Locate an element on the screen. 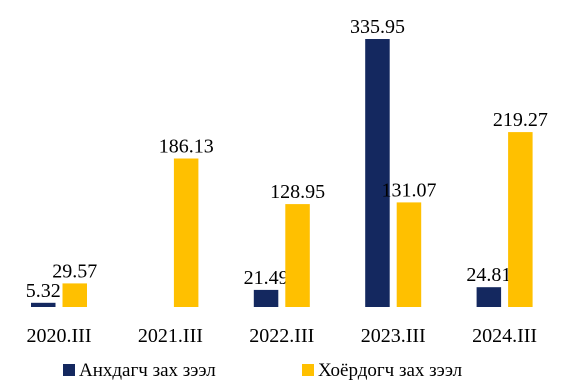 The image size is (561, 388). data-label-primary-2023.III: 335.95 is located at coordinates (377, 27).